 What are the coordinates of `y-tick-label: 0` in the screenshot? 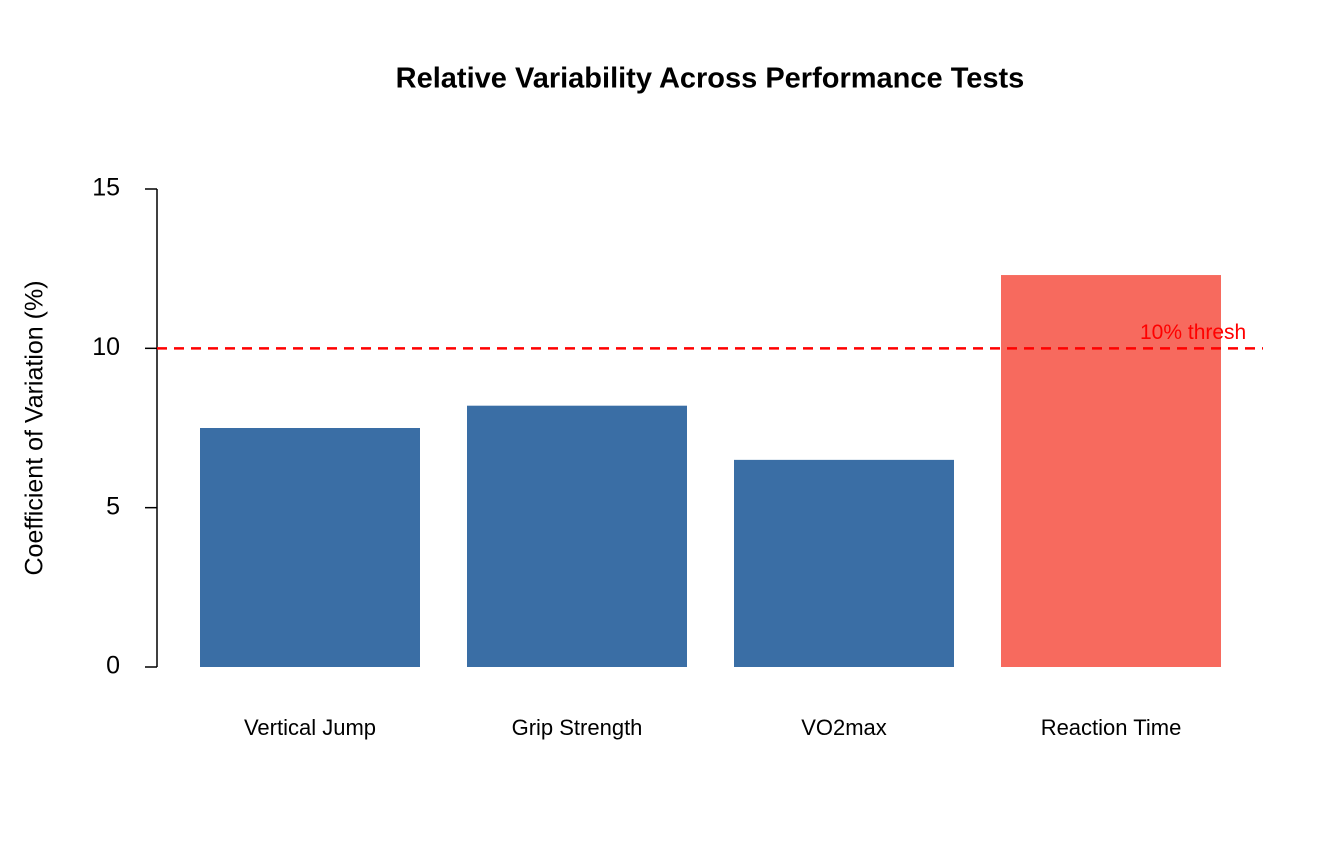 It's located at (113, 666).